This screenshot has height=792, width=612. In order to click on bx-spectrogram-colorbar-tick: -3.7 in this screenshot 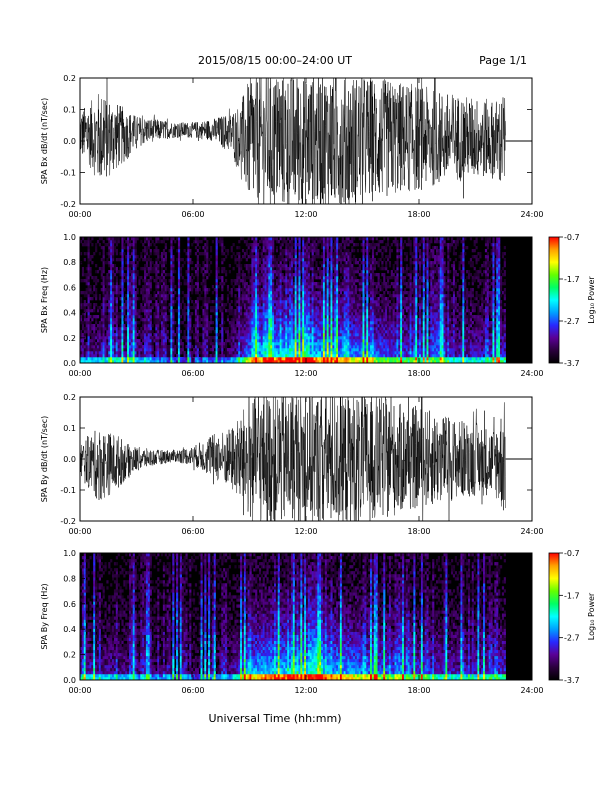, I will do `click(572, 363)`.